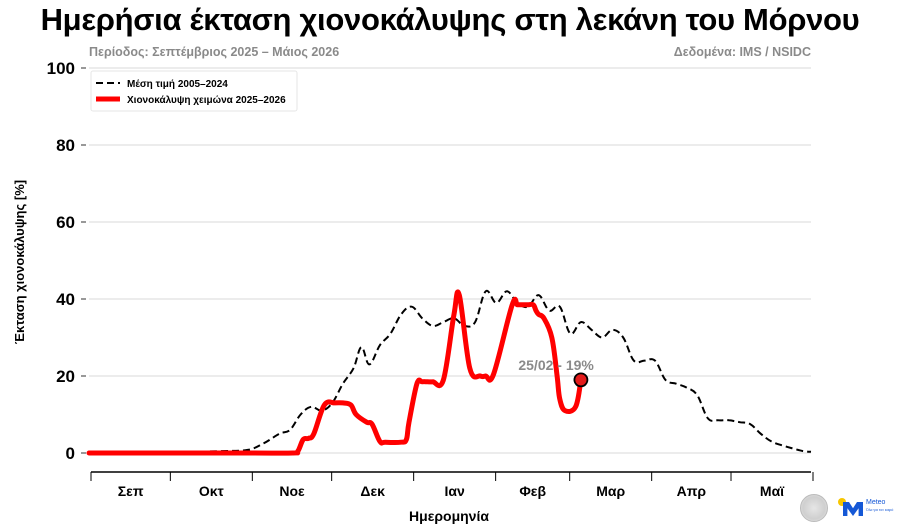  What do you see at coordinates (772, 491) in the screenshot?
I see `month-label: Μαϊ` at bounding box center [772, 491].